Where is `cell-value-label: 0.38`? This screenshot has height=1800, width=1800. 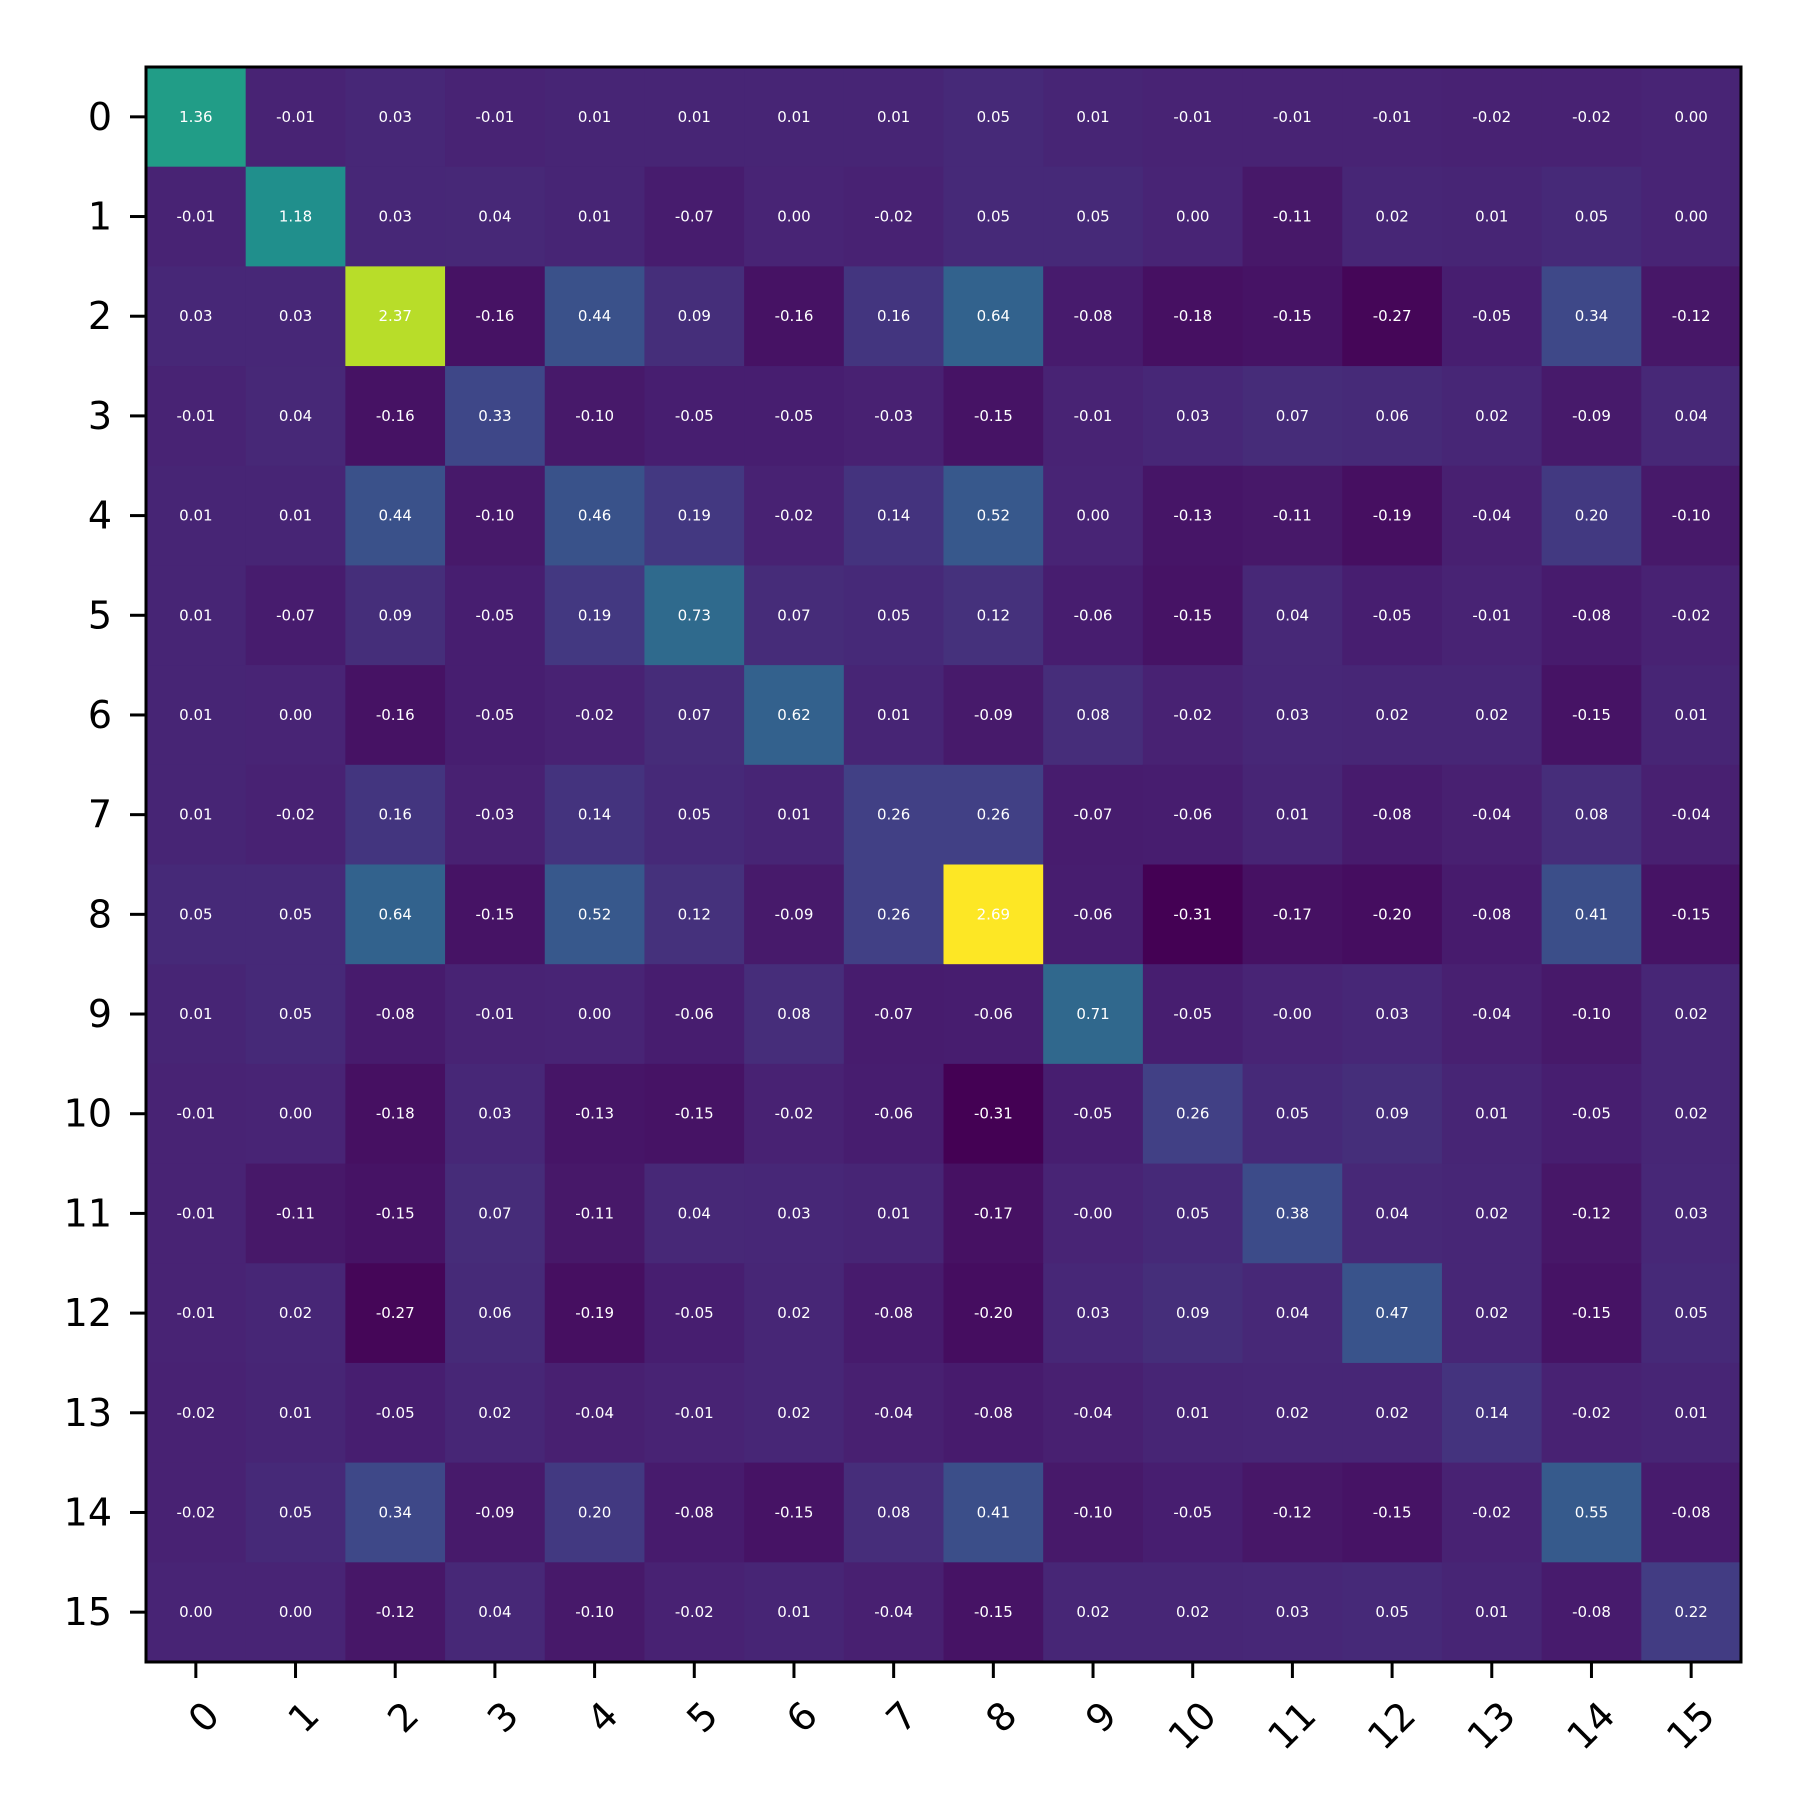
cell-value-label: 0.38 is located at coordinates (1292, 1213).